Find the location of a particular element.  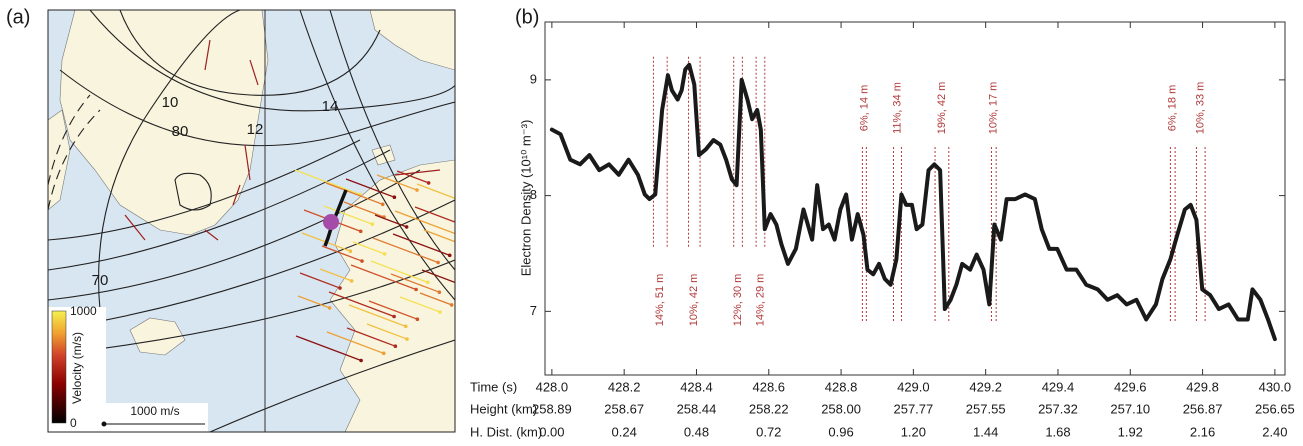

x-row-label: 256.65 is located at coordinates (1275, 408).